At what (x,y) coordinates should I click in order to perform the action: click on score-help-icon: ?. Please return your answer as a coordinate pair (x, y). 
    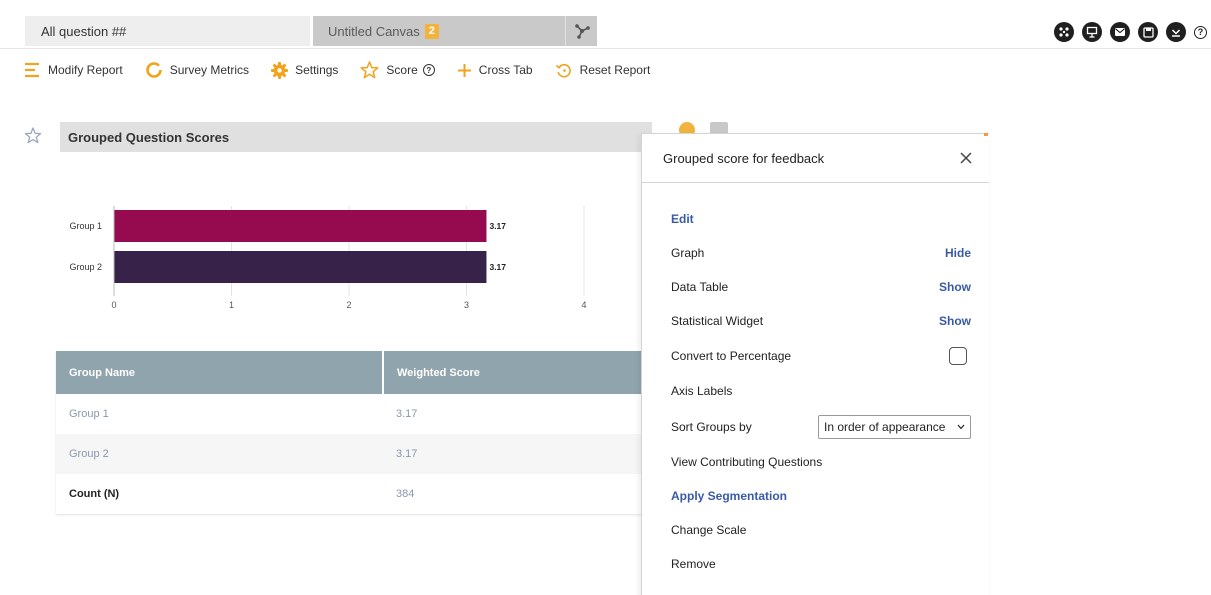
    Looking at the image, I should click on (428, 70).